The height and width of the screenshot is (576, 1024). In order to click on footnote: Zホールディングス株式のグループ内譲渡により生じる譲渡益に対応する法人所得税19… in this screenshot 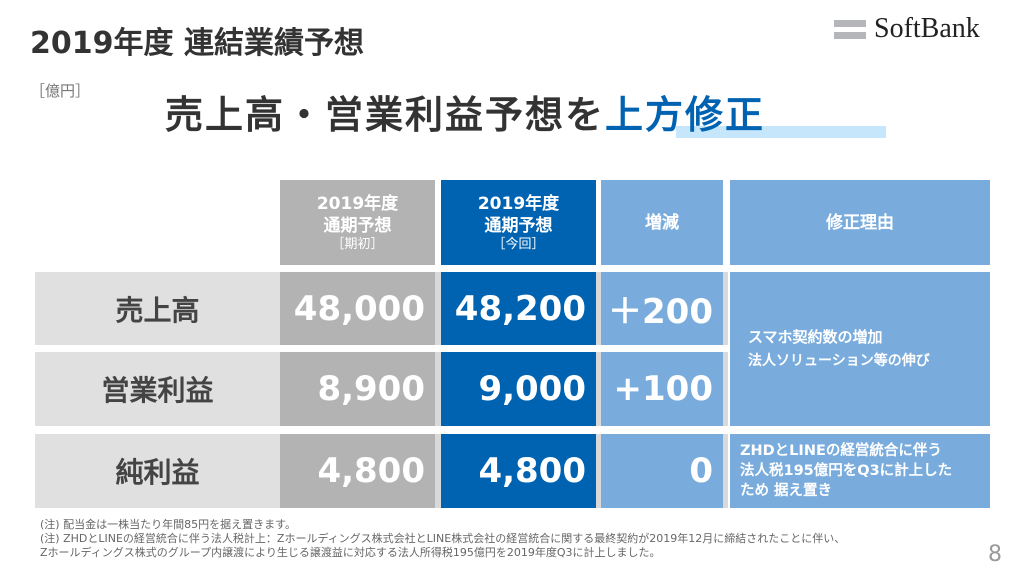, I will do `click(350, 552)`.